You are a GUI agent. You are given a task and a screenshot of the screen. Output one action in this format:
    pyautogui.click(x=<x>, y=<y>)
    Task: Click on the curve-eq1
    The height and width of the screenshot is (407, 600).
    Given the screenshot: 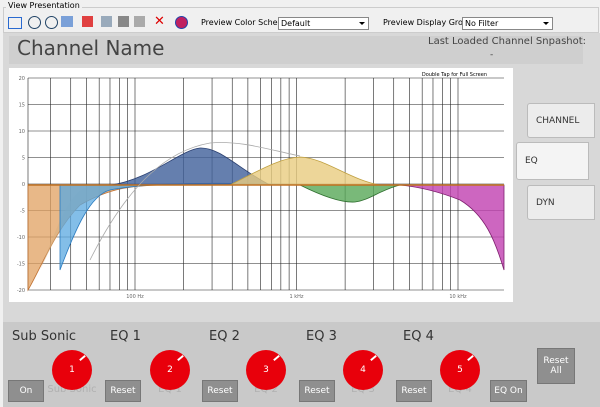 What is the action you would take?
    pyautogui.click(x=190, y=166)
    